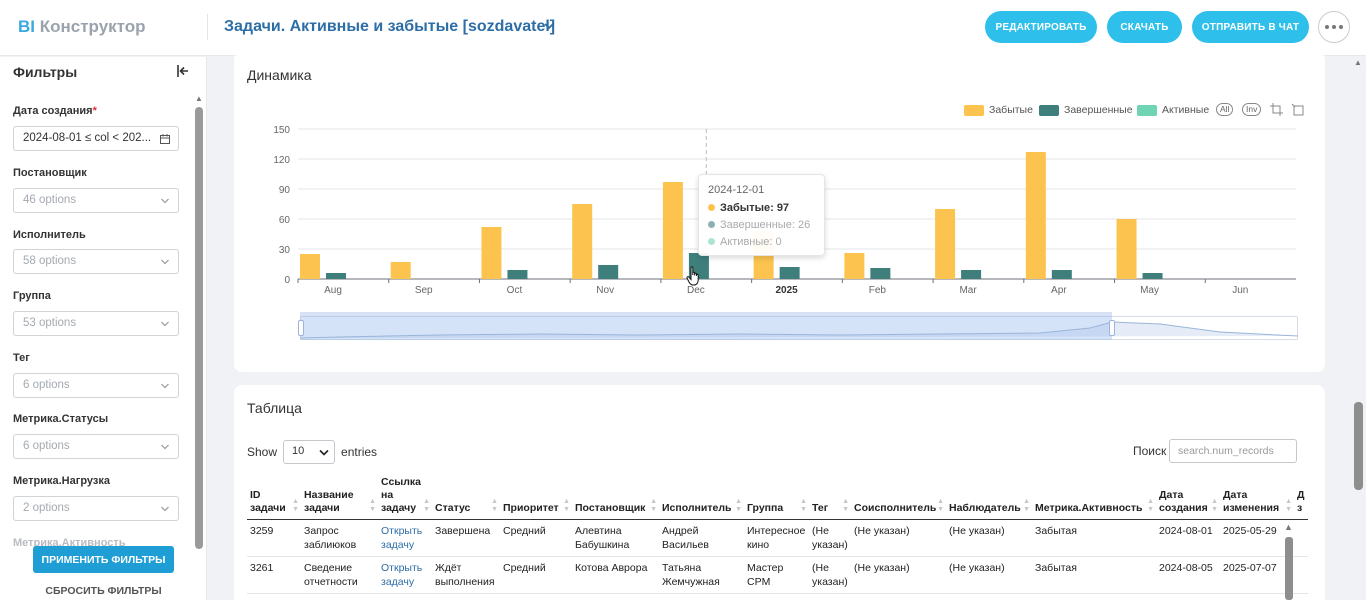  What do you see at coordinates (50, 173) in the screenshot?
I see `filter-label-setter: Постановщик` at bounding box center [50, 173].